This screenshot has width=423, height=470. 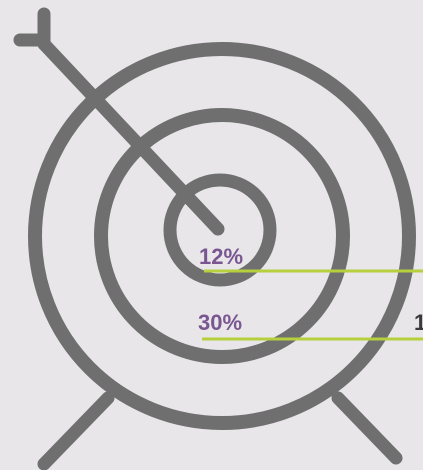 What do you see at coordinates (220, 322) in the screenshot?
I see `middle-ring-percentage-label: 30%` at bounding box center [220, 322].